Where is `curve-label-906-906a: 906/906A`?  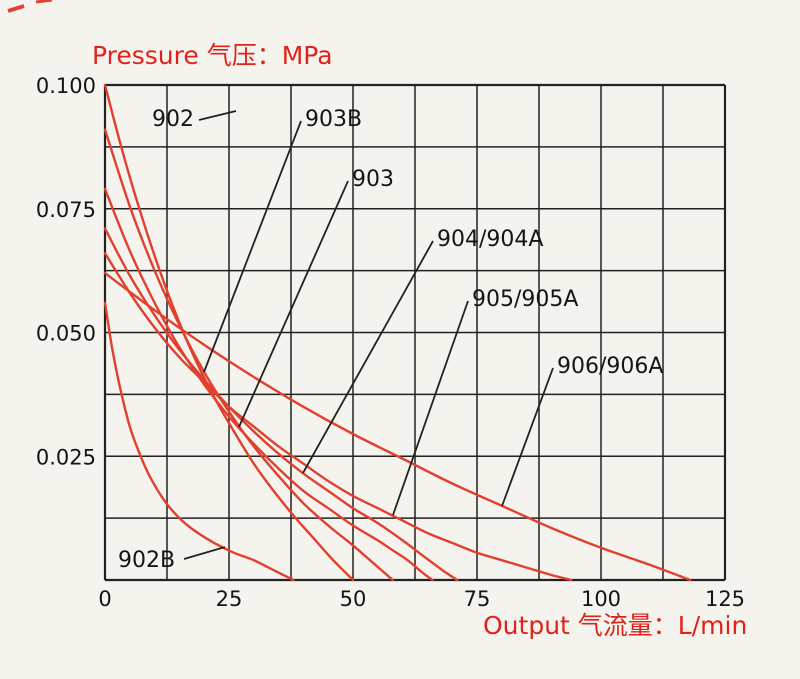 curve-label-906-906a: 906/906A is located at coordinates (610, 366).